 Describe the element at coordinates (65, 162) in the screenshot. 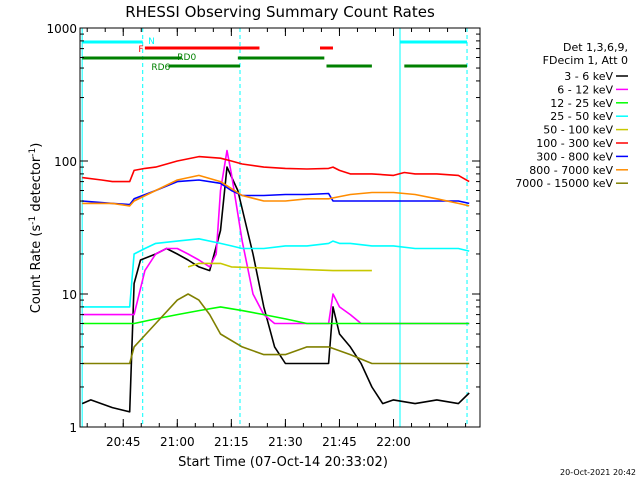

I see `y-tick-label: 100` at that location.